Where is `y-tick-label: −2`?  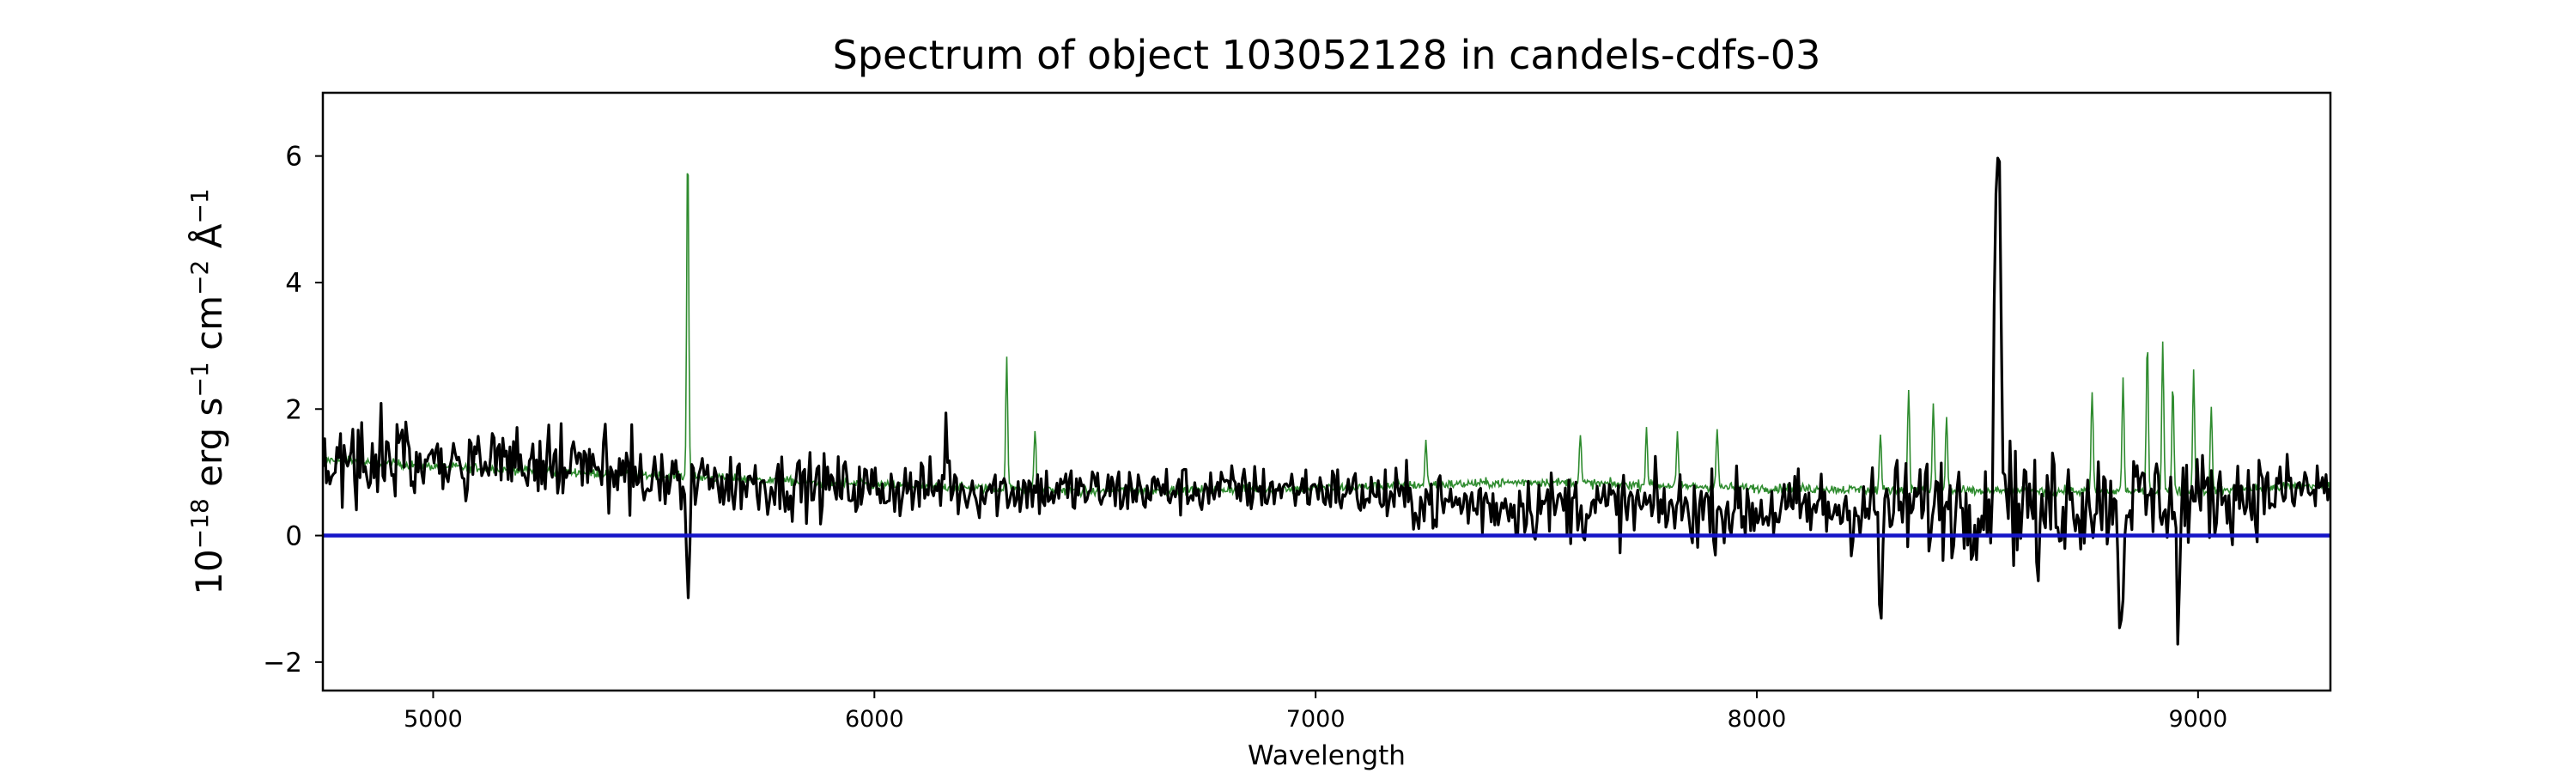
y-tick-label: −2 is located at coordinates (282, 663).